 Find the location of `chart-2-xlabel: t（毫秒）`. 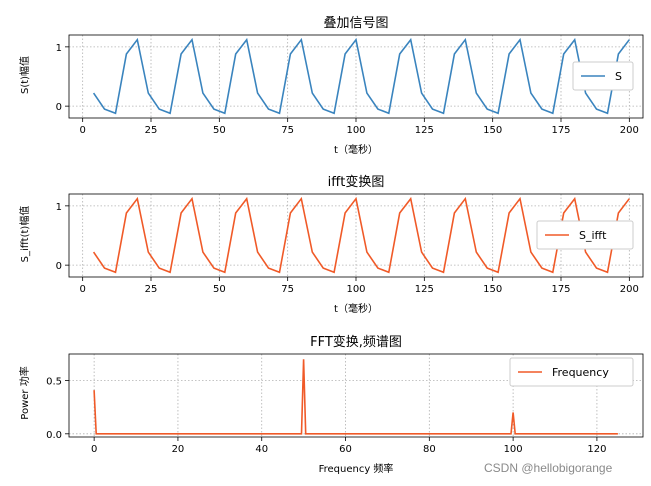

chart-2-xlabel: t（毫秒） is located at coordinates (356, 308).